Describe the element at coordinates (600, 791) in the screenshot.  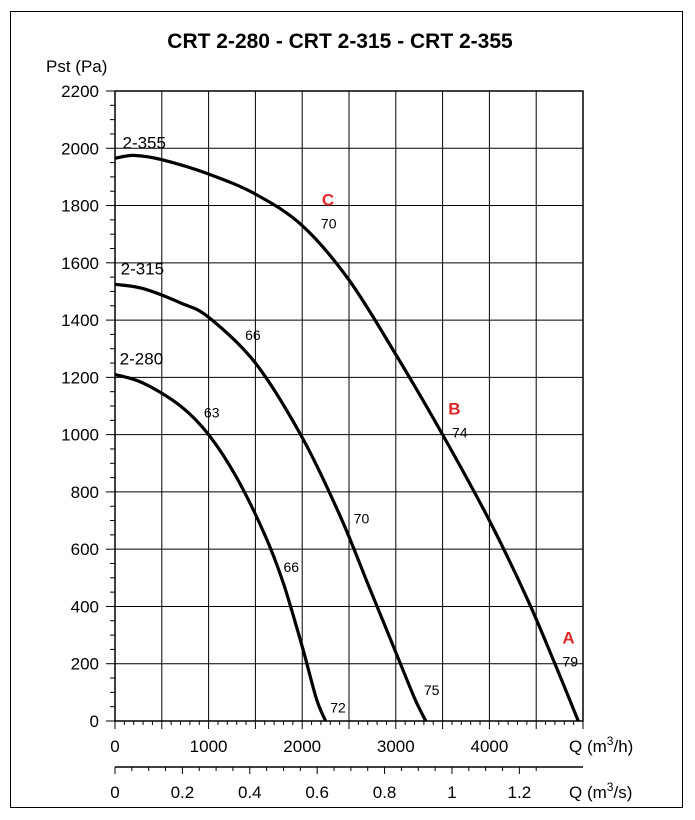
I see `x2-axis-label: Q (m3/s)` at that location.